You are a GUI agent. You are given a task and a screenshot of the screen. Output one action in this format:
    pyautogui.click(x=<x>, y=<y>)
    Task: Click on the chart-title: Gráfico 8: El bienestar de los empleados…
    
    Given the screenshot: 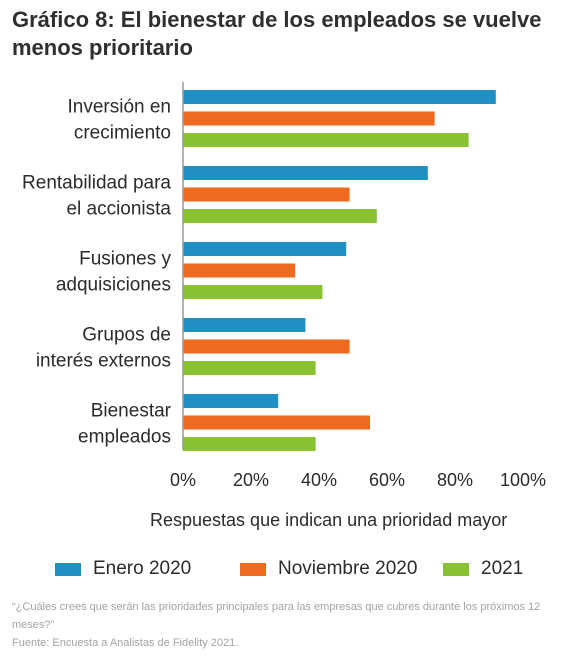 What is the action you would take?
    pyautogui.click(x=277, y=33)
    